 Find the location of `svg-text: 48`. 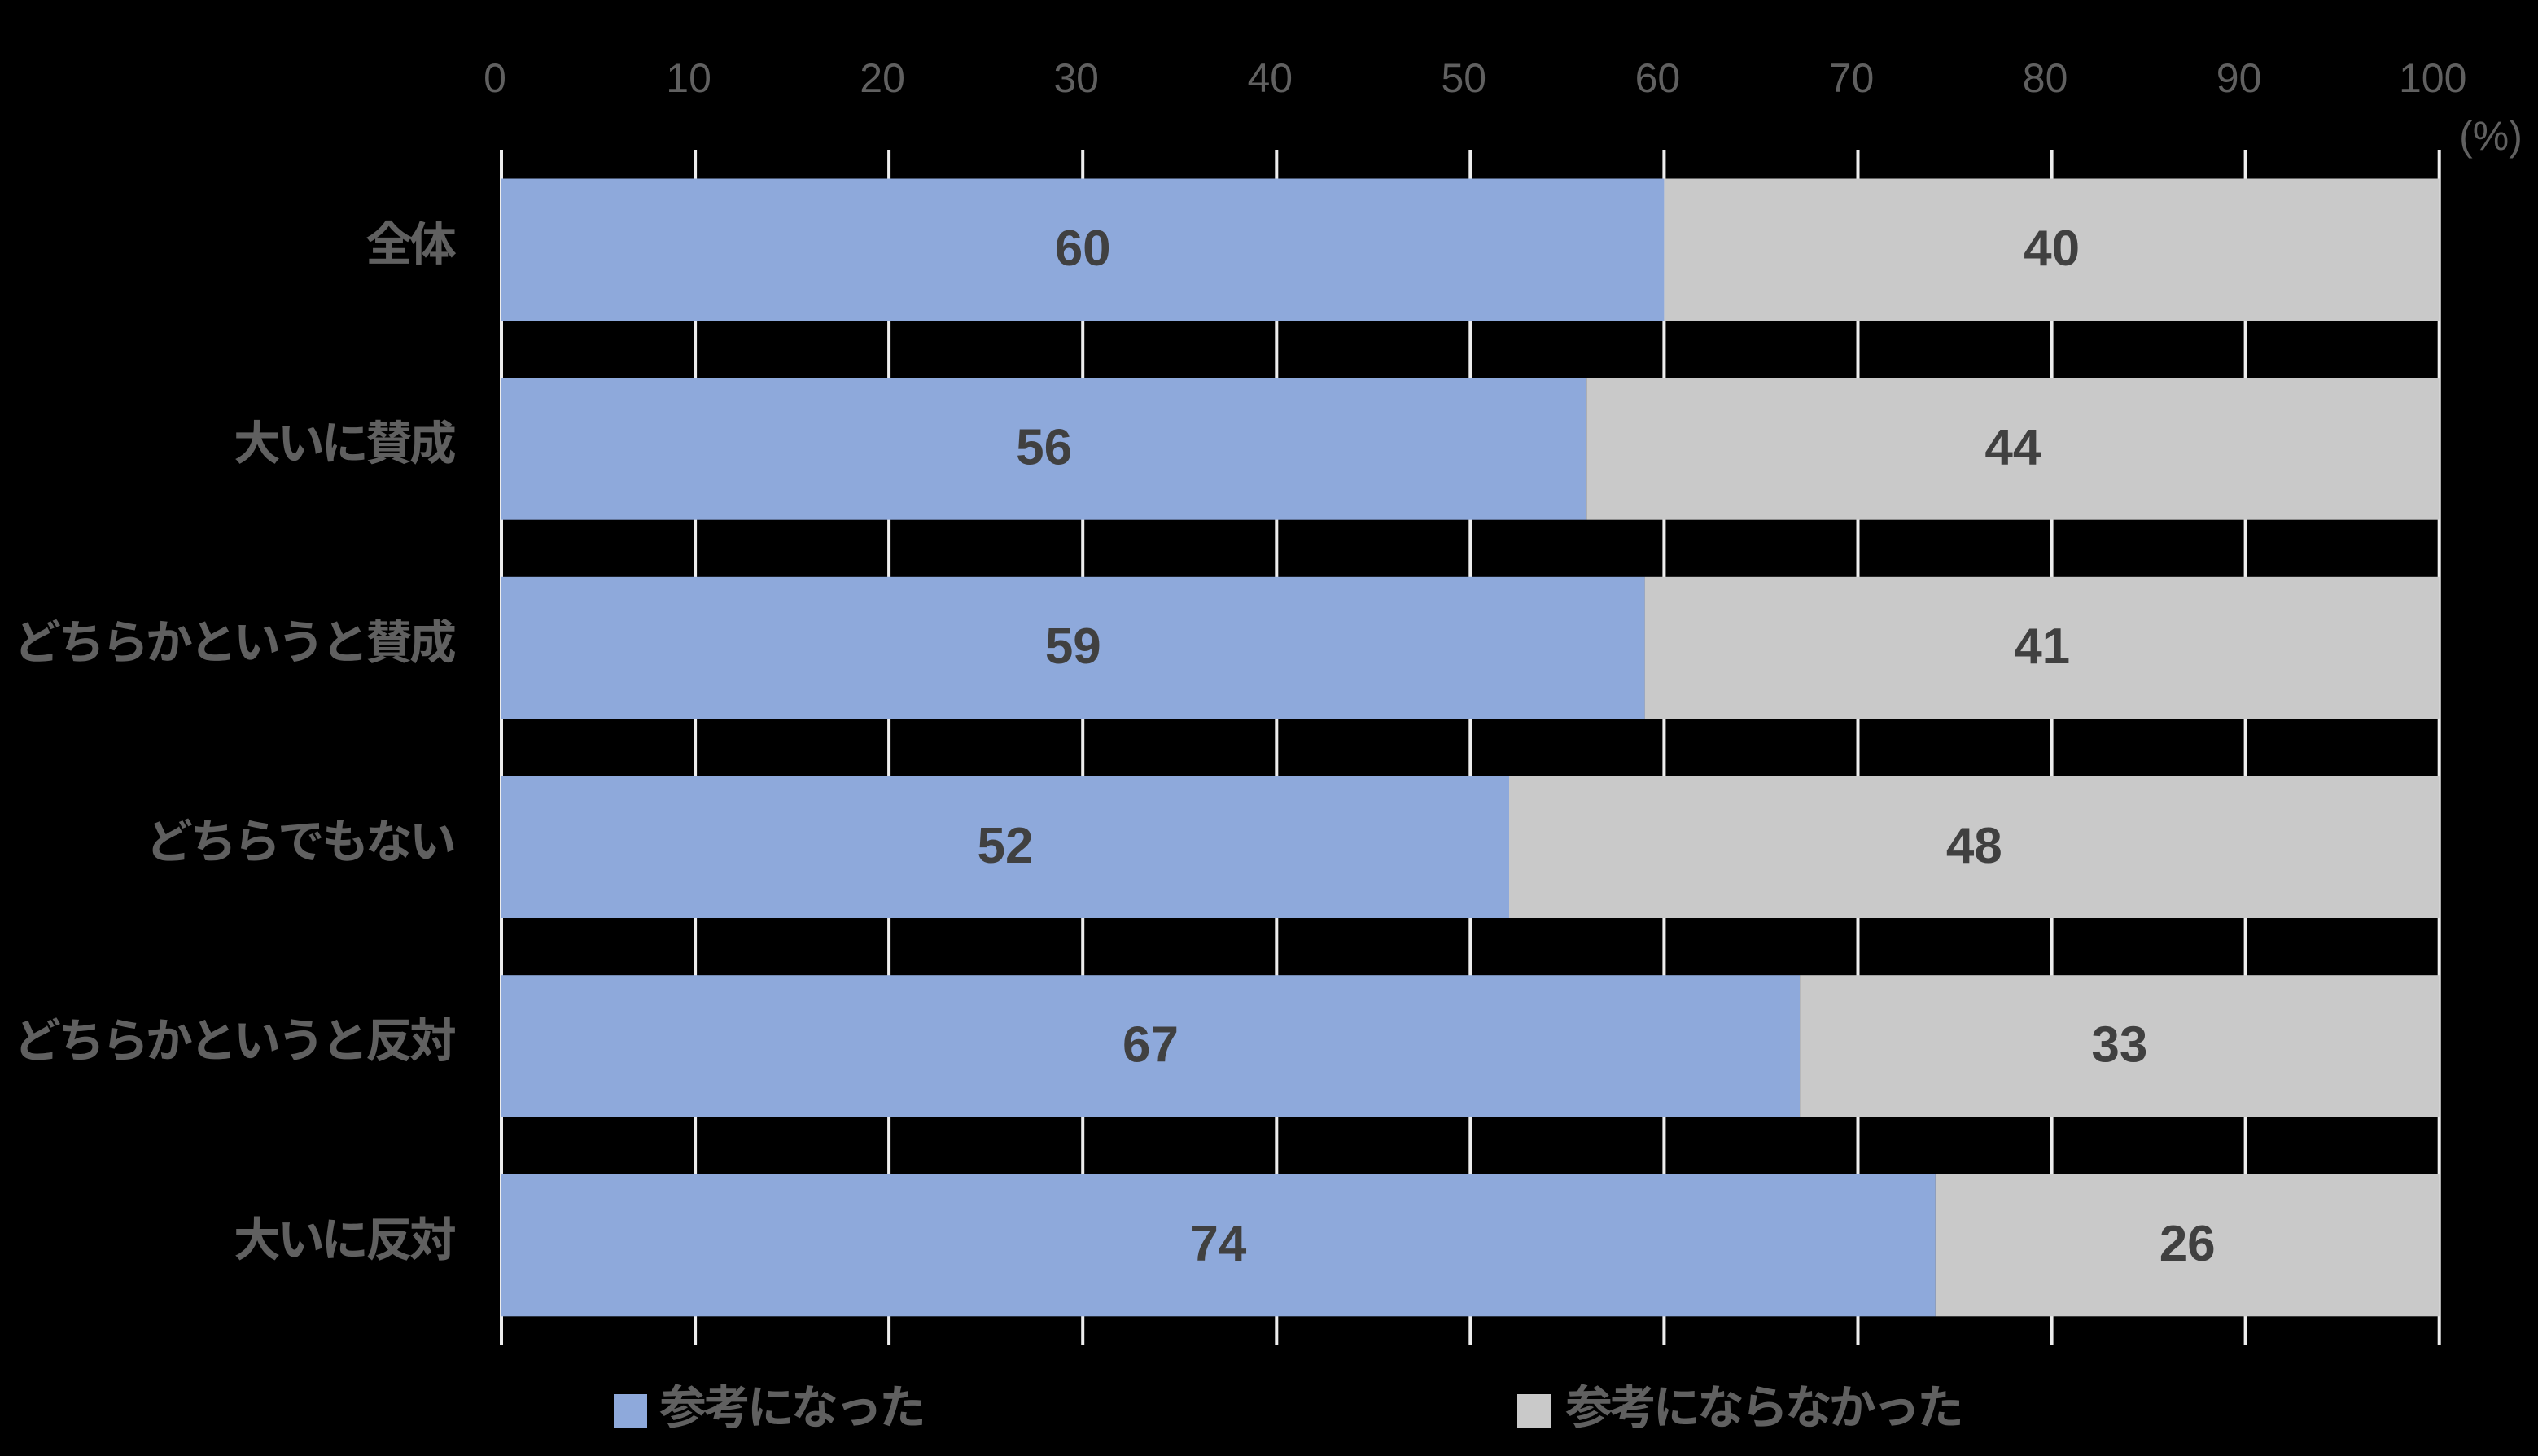

svg-text: 48 is located at coordinates (1974, 846).